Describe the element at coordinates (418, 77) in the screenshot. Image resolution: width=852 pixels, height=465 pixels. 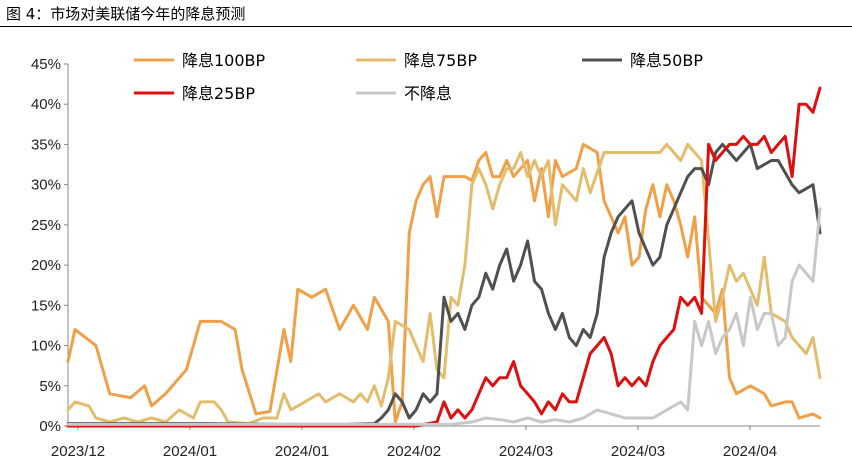
I see `legend: 降息100BP 降息75BP 降息50BP 降息25BP 不降息` at that location.